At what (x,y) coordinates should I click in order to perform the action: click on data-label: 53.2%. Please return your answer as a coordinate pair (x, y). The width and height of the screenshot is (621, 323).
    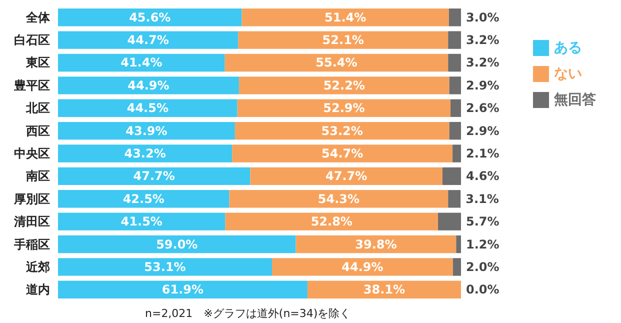
    Looking at the image, I should click on (342, 131).